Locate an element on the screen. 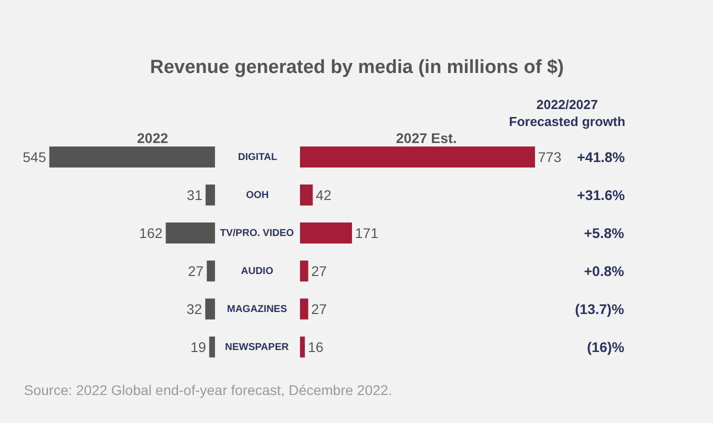  text: Revenue generated by media (in millions of $) is located at coordinates (357, 67).